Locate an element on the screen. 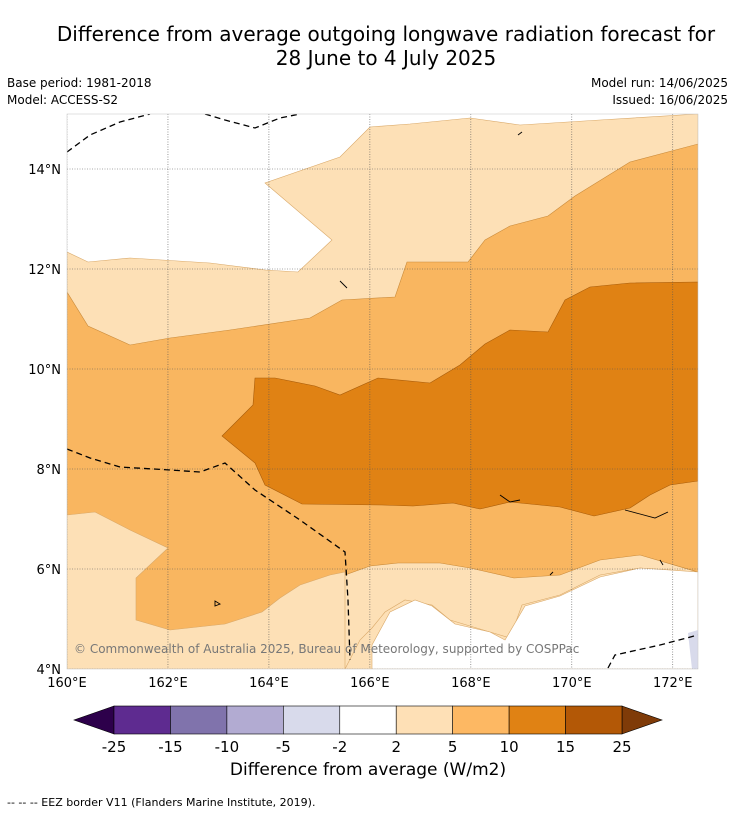  issued-date: Issued: 16/06/2025 is located at coordinates (670, 100).